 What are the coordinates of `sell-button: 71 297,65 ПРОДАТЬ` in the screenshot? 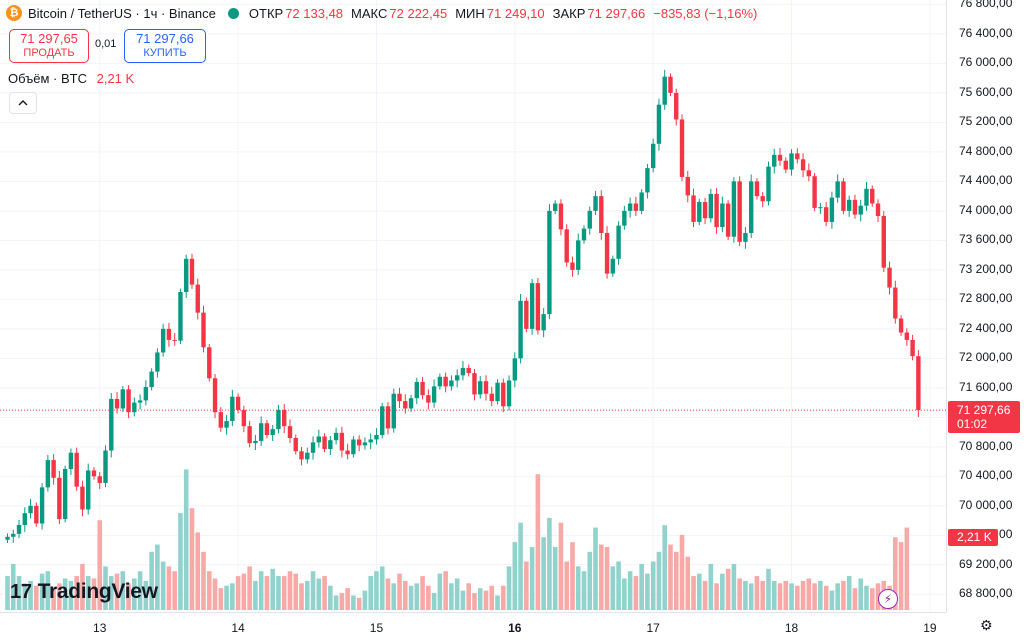 It's located at (49, 46).